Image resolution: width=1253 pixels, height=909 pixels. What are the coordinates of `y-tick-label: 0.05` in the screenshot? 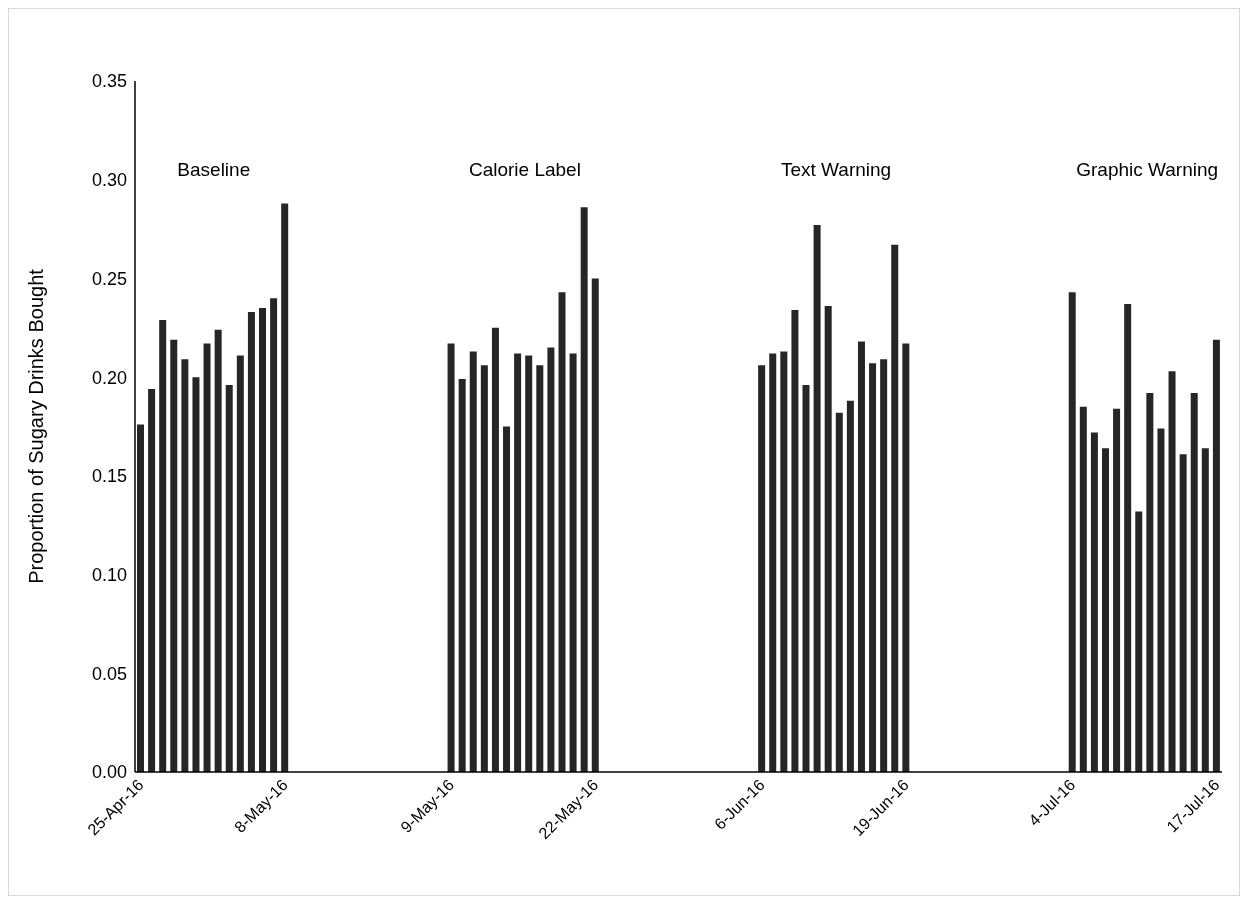 It's located at (109, 673).